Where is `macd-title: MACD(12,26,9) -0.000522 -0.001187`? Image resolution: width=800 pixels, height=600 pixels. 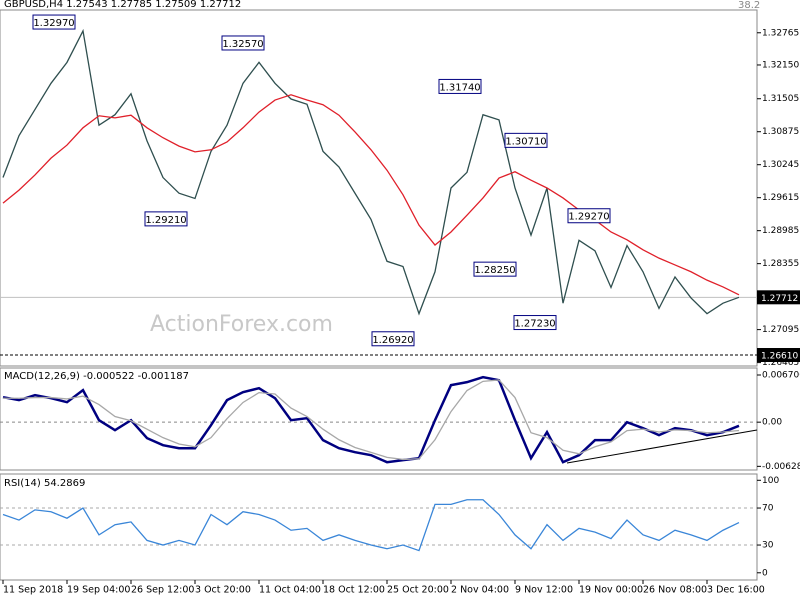
macd-title: MACD(12,26,9) -0.000522 -0.001187 is located at coordinates (96, 376).